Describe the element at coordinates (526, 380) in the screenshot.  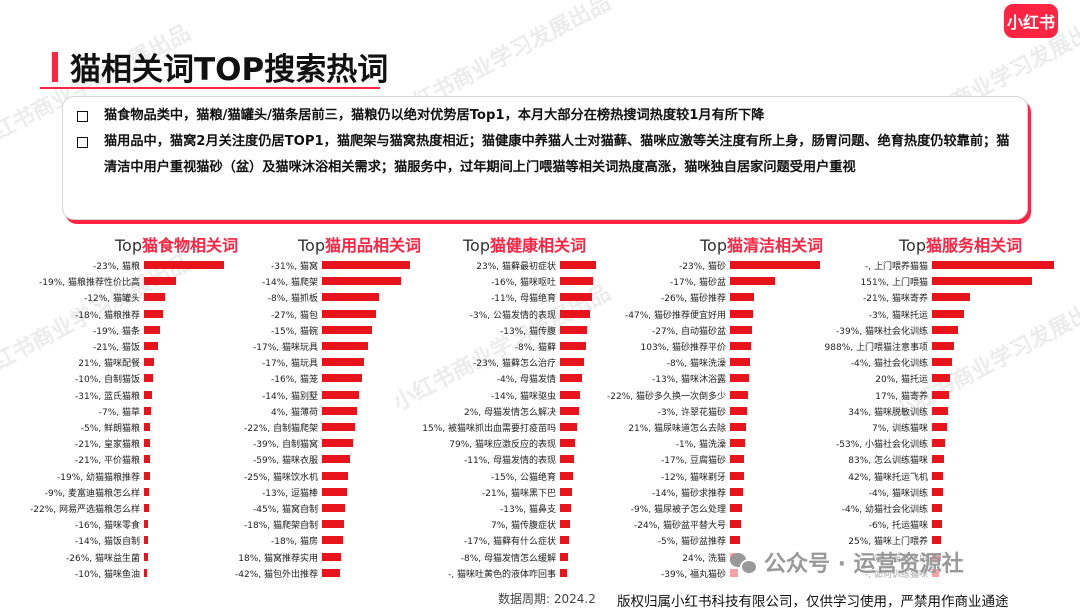
I see `bar-label: -4%, 母猫发情` at that location.